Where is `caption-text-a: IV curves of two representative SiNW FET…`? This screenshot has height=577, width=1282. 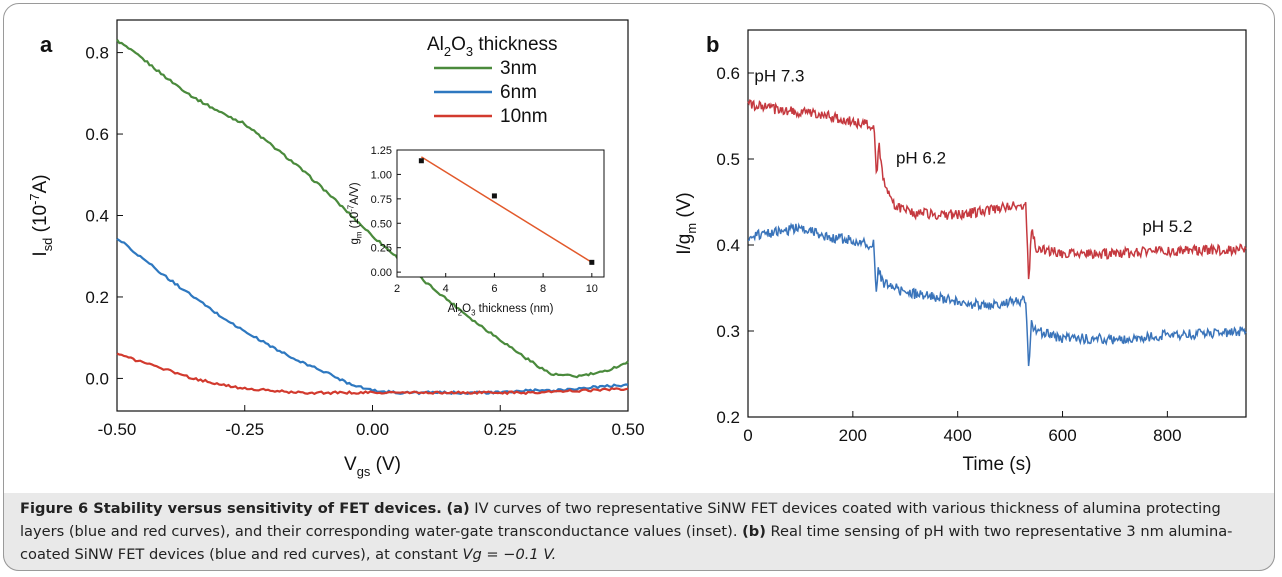 caption-text-a: IV curves of two representative SiNW FET… is located at coordinates (620, 520).